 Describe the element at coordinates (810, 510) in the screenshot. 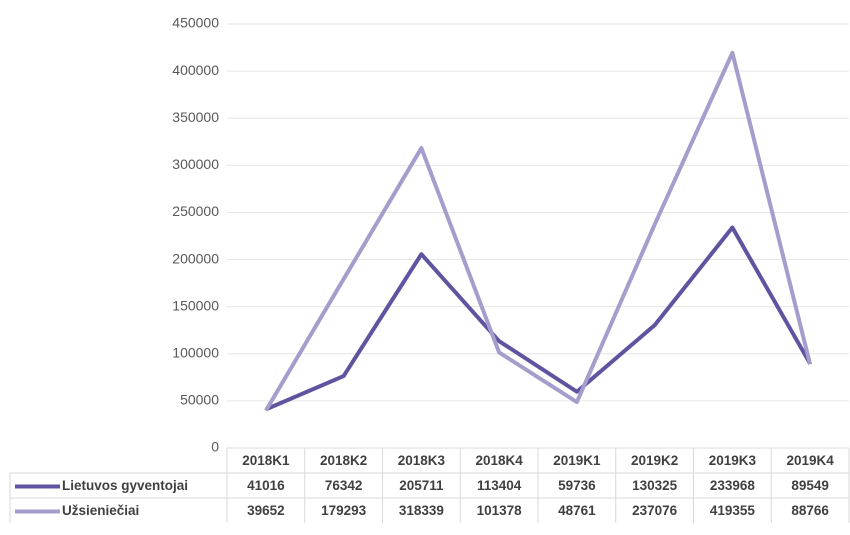

I see `table-value: 88766` at that location.